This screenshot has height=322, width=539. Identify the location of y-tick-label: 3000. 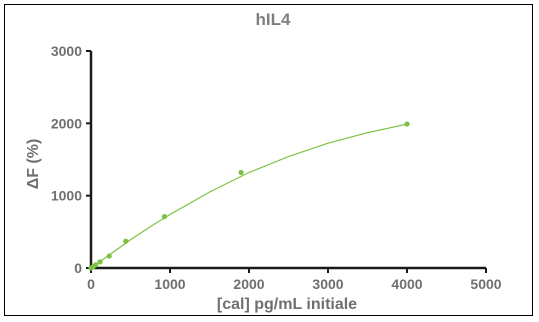
(66, 51).